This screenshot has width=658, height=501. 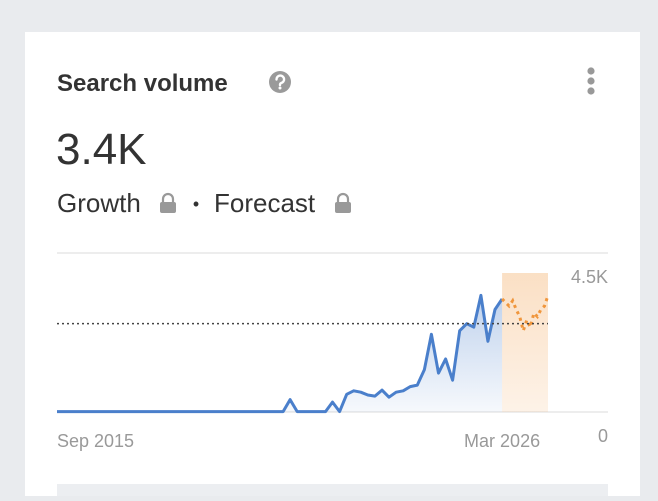 I want to click on x-tick-label: Sep 2015, so click(x=95, y=441).